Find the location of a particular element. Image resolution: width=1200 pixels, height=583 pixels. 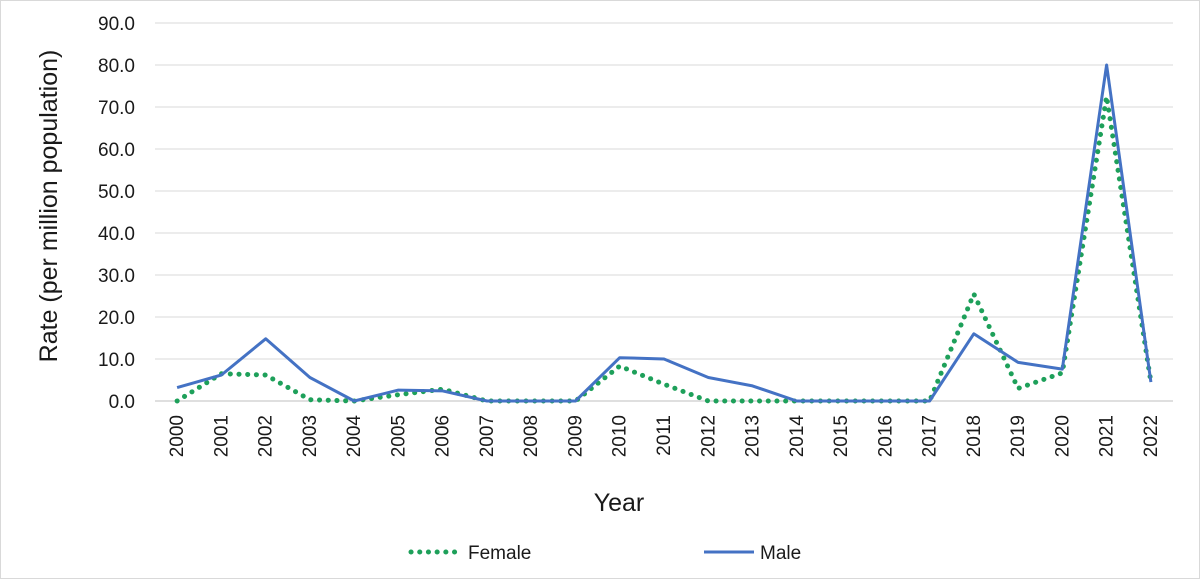

x-tick-label: 2004 is located at coordinates (354, 436).